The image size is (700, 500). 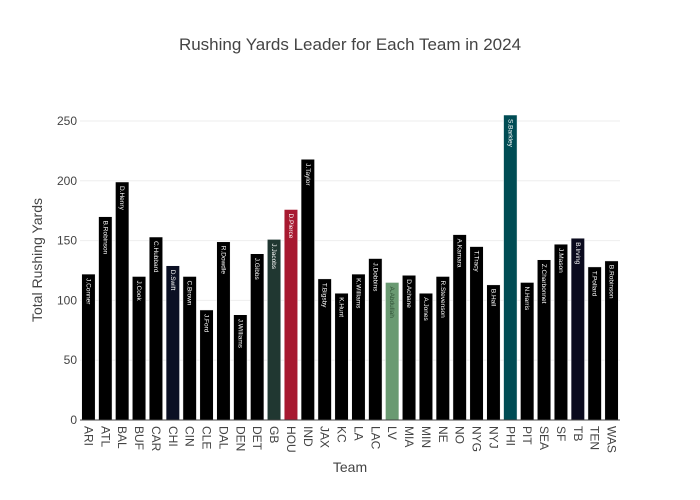 I want to click on x-tick-label: CAR, so click(x=156, y=439).